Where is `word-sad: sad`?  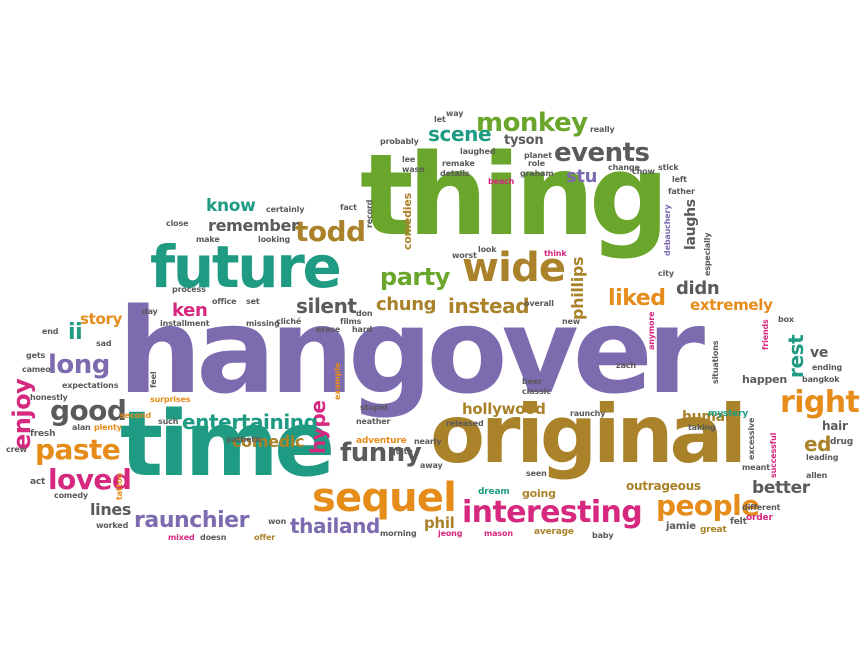 word-sad: sad is located at coordinates (104, 343).